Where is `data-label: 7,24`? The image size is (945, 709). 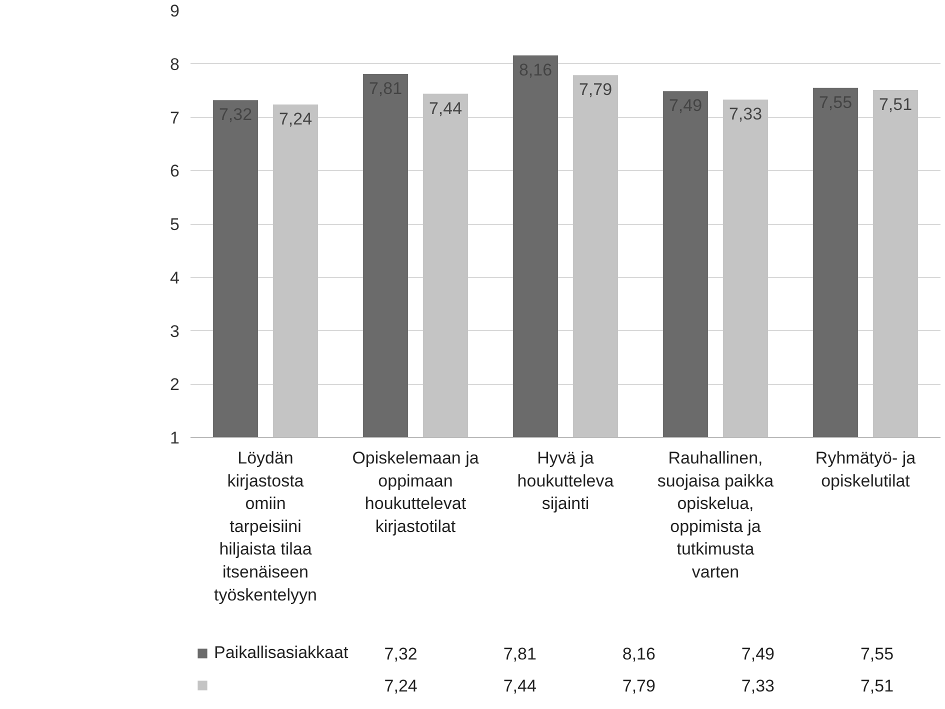
data-label: 7,24 is located at coordinates (295, 118).